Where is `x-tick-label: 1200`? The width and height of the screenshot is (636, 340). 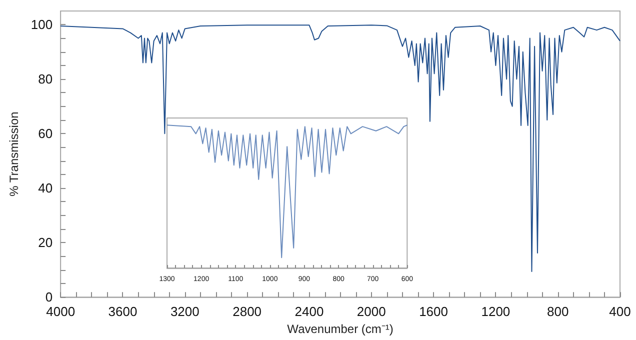
x-tick-label: 1200 is located at coordinates (495, 312).